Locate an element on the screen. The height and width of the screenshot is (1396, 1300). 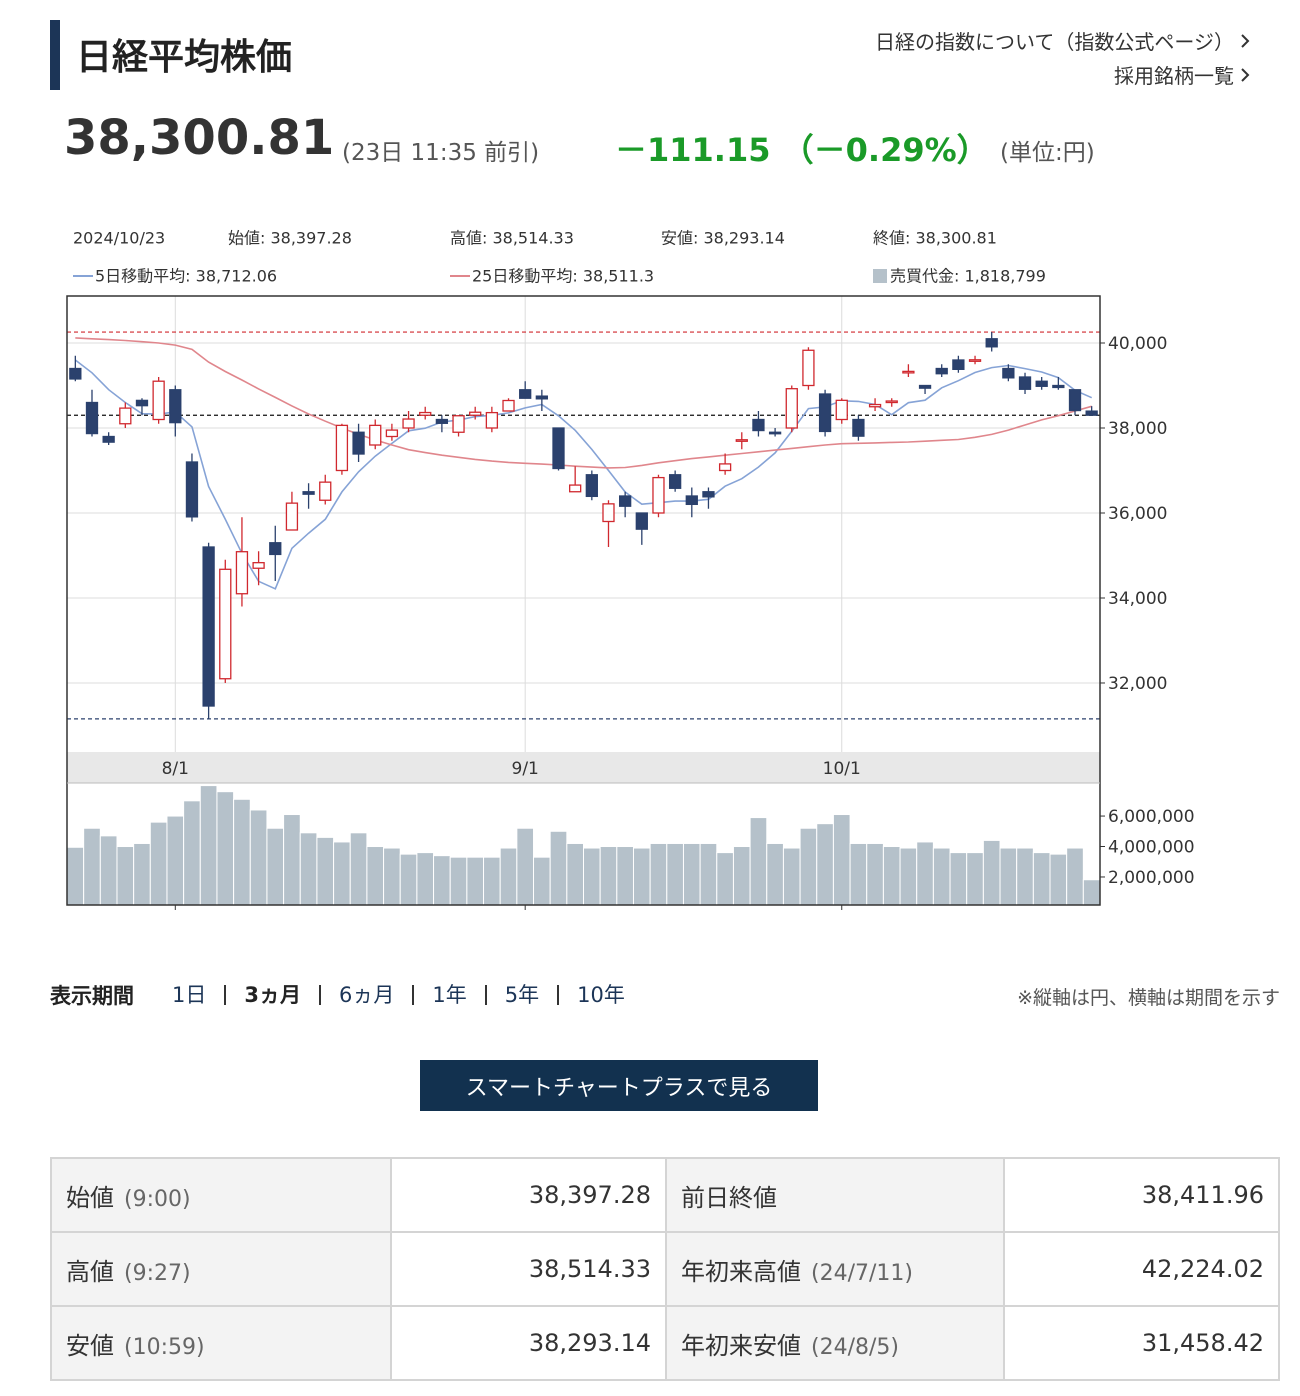
smart-chart-button: スマートチャートプラスで見る is located at coordinates (619, 1085).